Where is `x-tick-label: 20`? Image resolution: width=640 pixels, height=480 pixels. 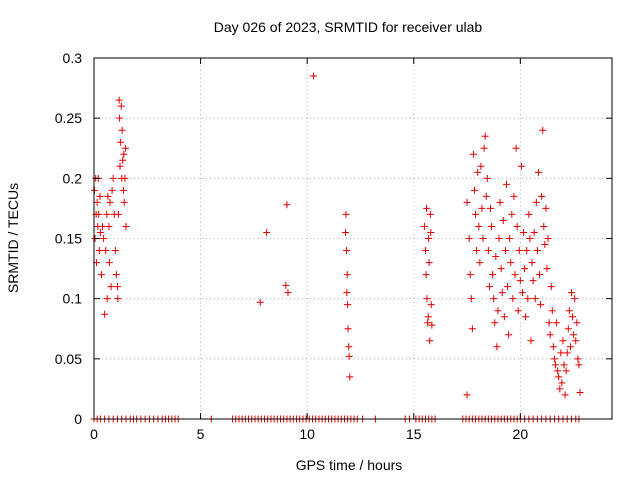
x-tick-label: 20 is located at coordinates (521, 434).